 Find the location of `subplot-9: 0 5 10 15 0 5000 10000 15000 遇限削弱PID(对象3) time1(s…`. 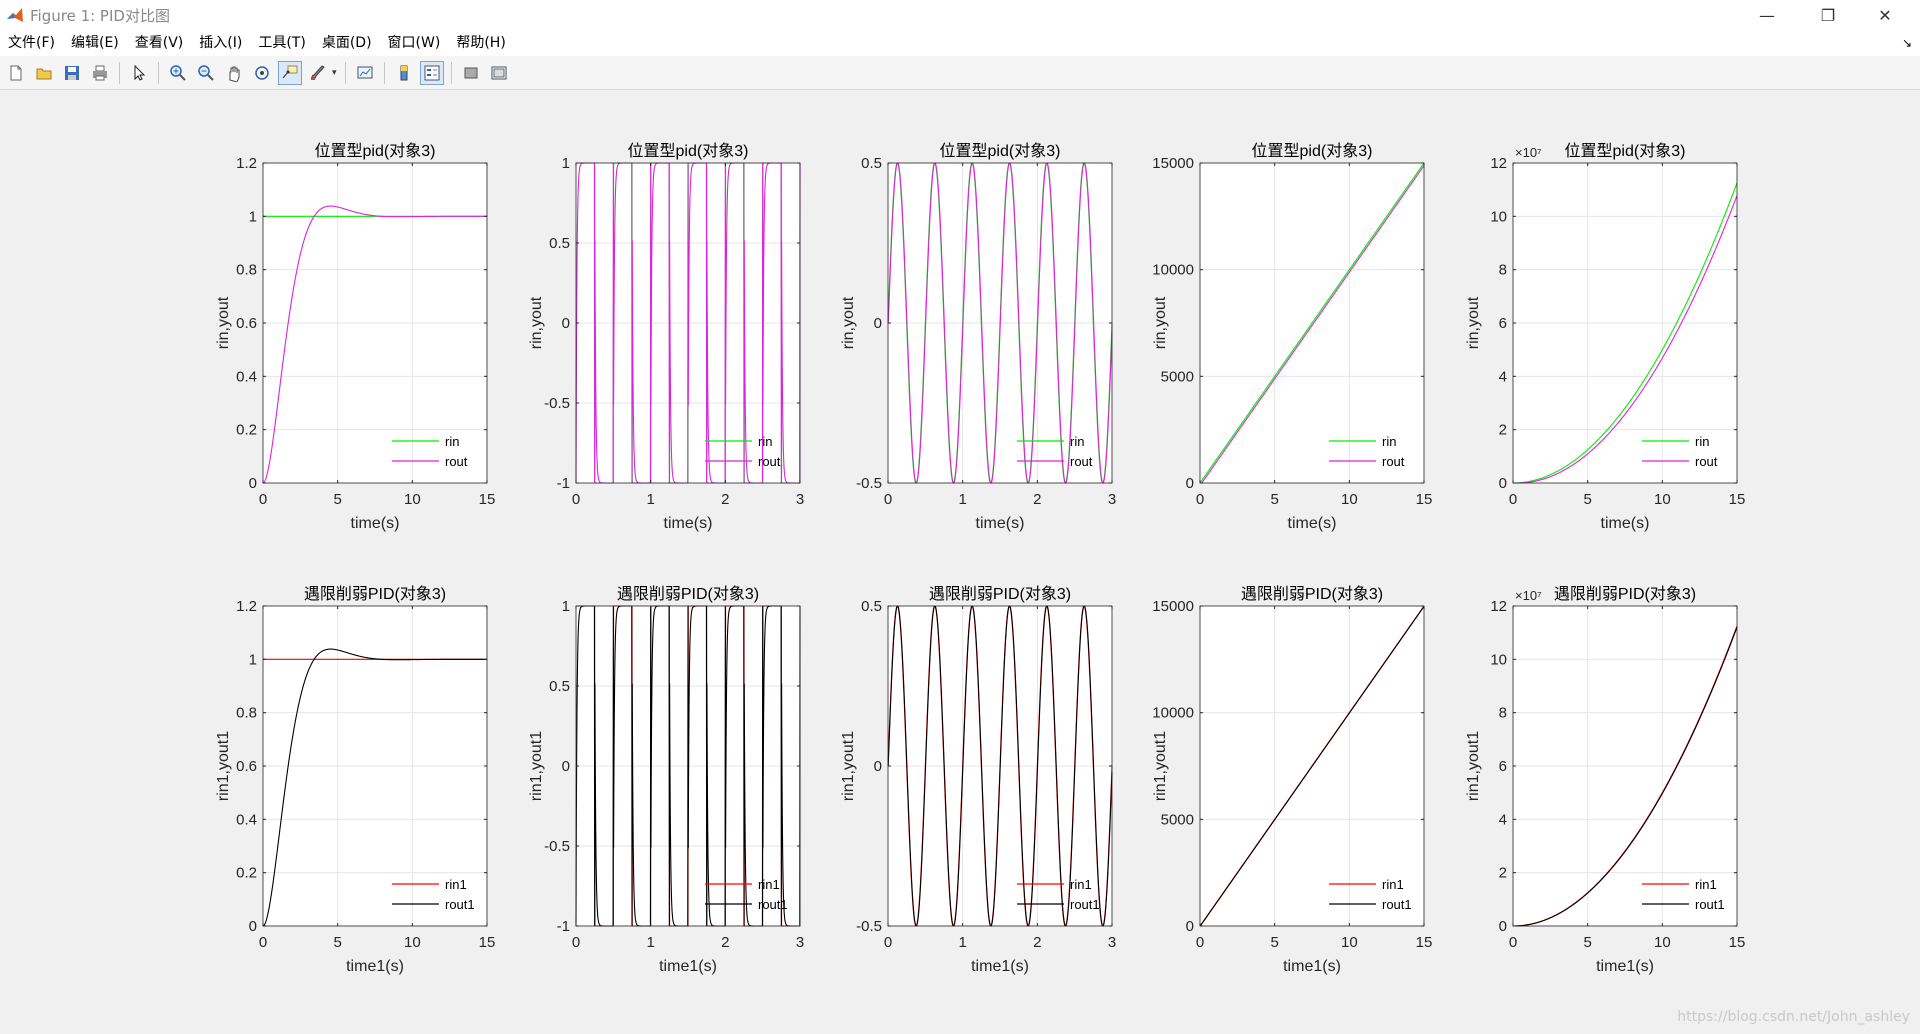

subplot-9: 0 5 10 15 0 5000 10000 15000 遇限削弱PID(对象3) time1(s… is located at coordinates (1292, 780).